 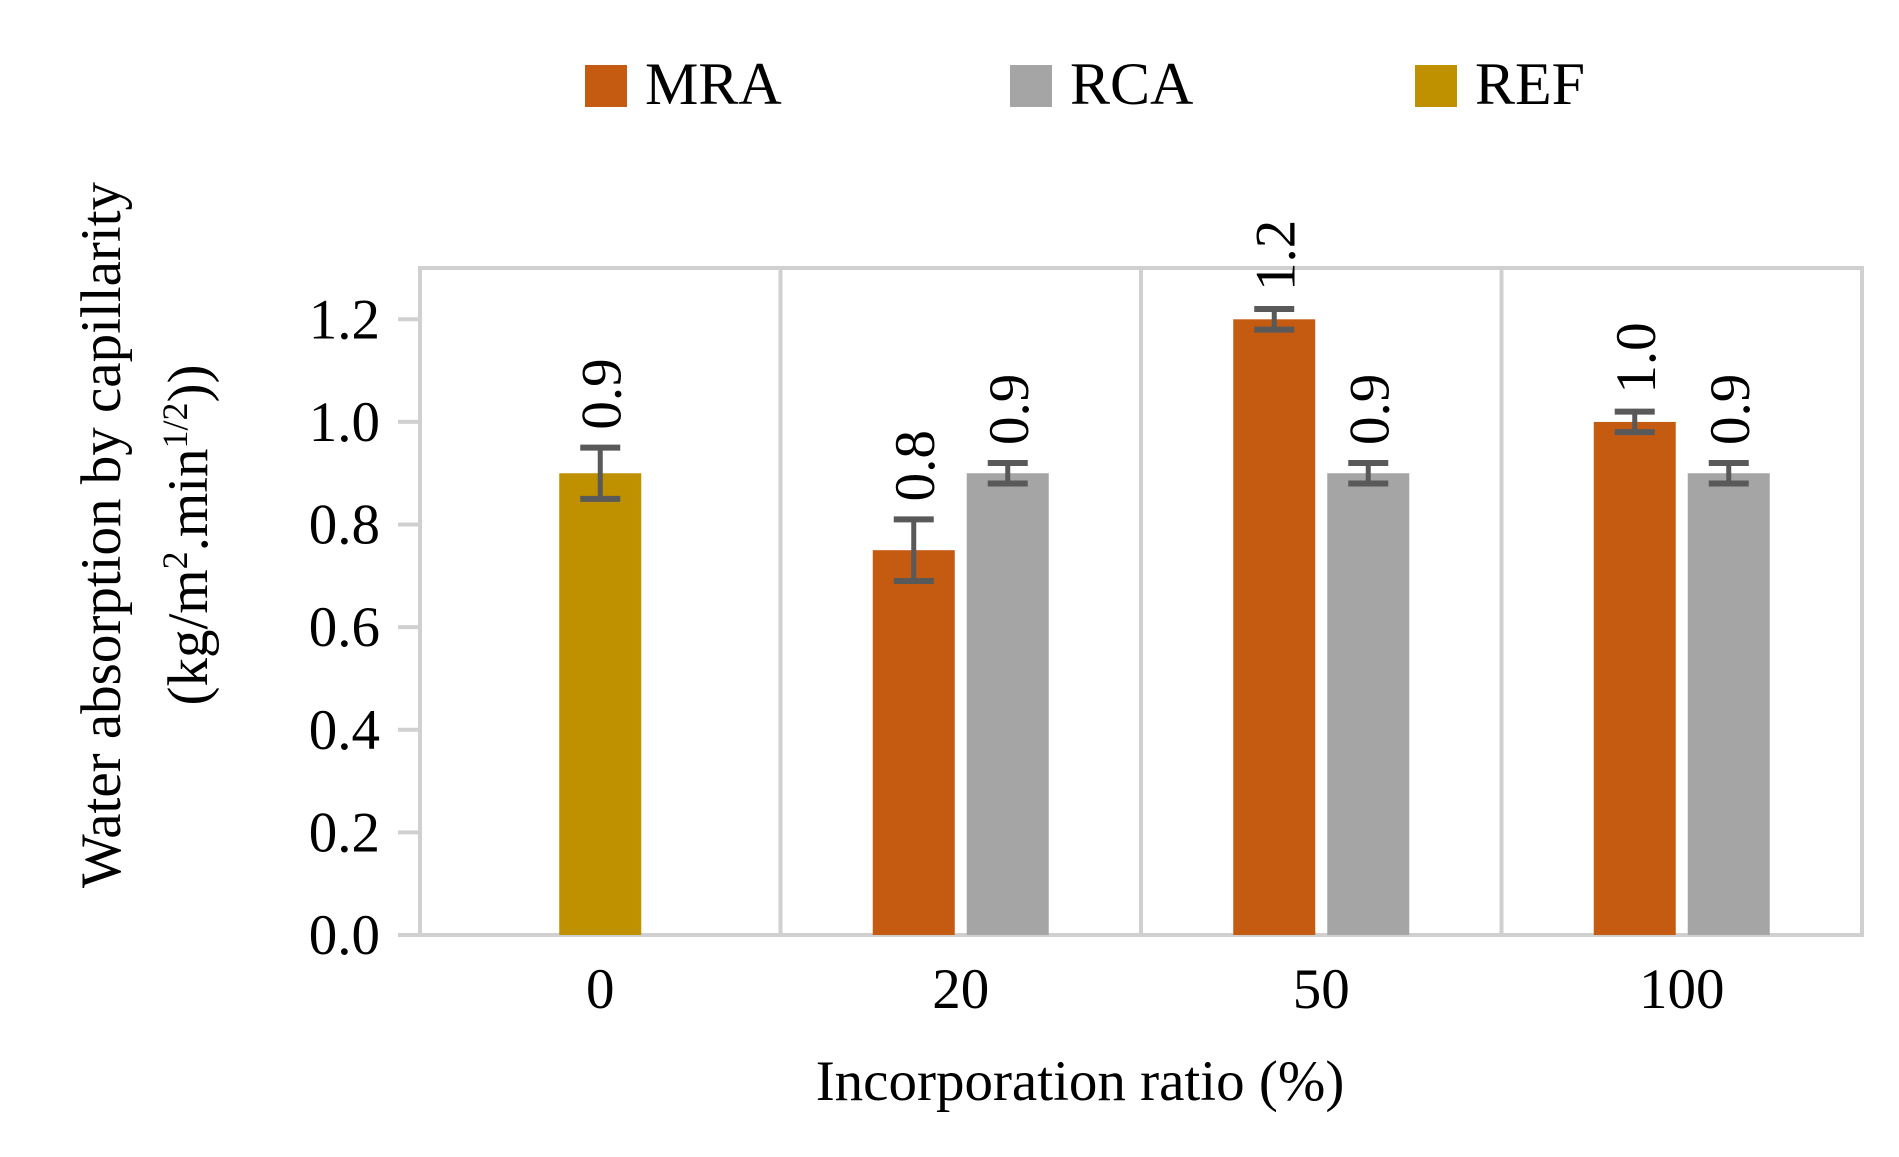 I want to click on legend-swatch-rca, so click(x=1031, y=86).